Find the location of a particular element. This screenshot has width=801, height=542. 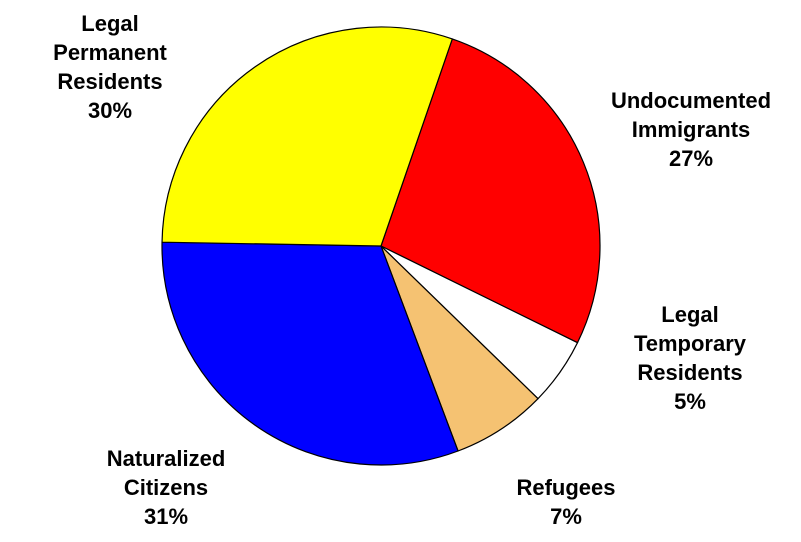

label-legal-permanent-residents: Legal Permanent Residents 30% is located at coordinates (110, 67).